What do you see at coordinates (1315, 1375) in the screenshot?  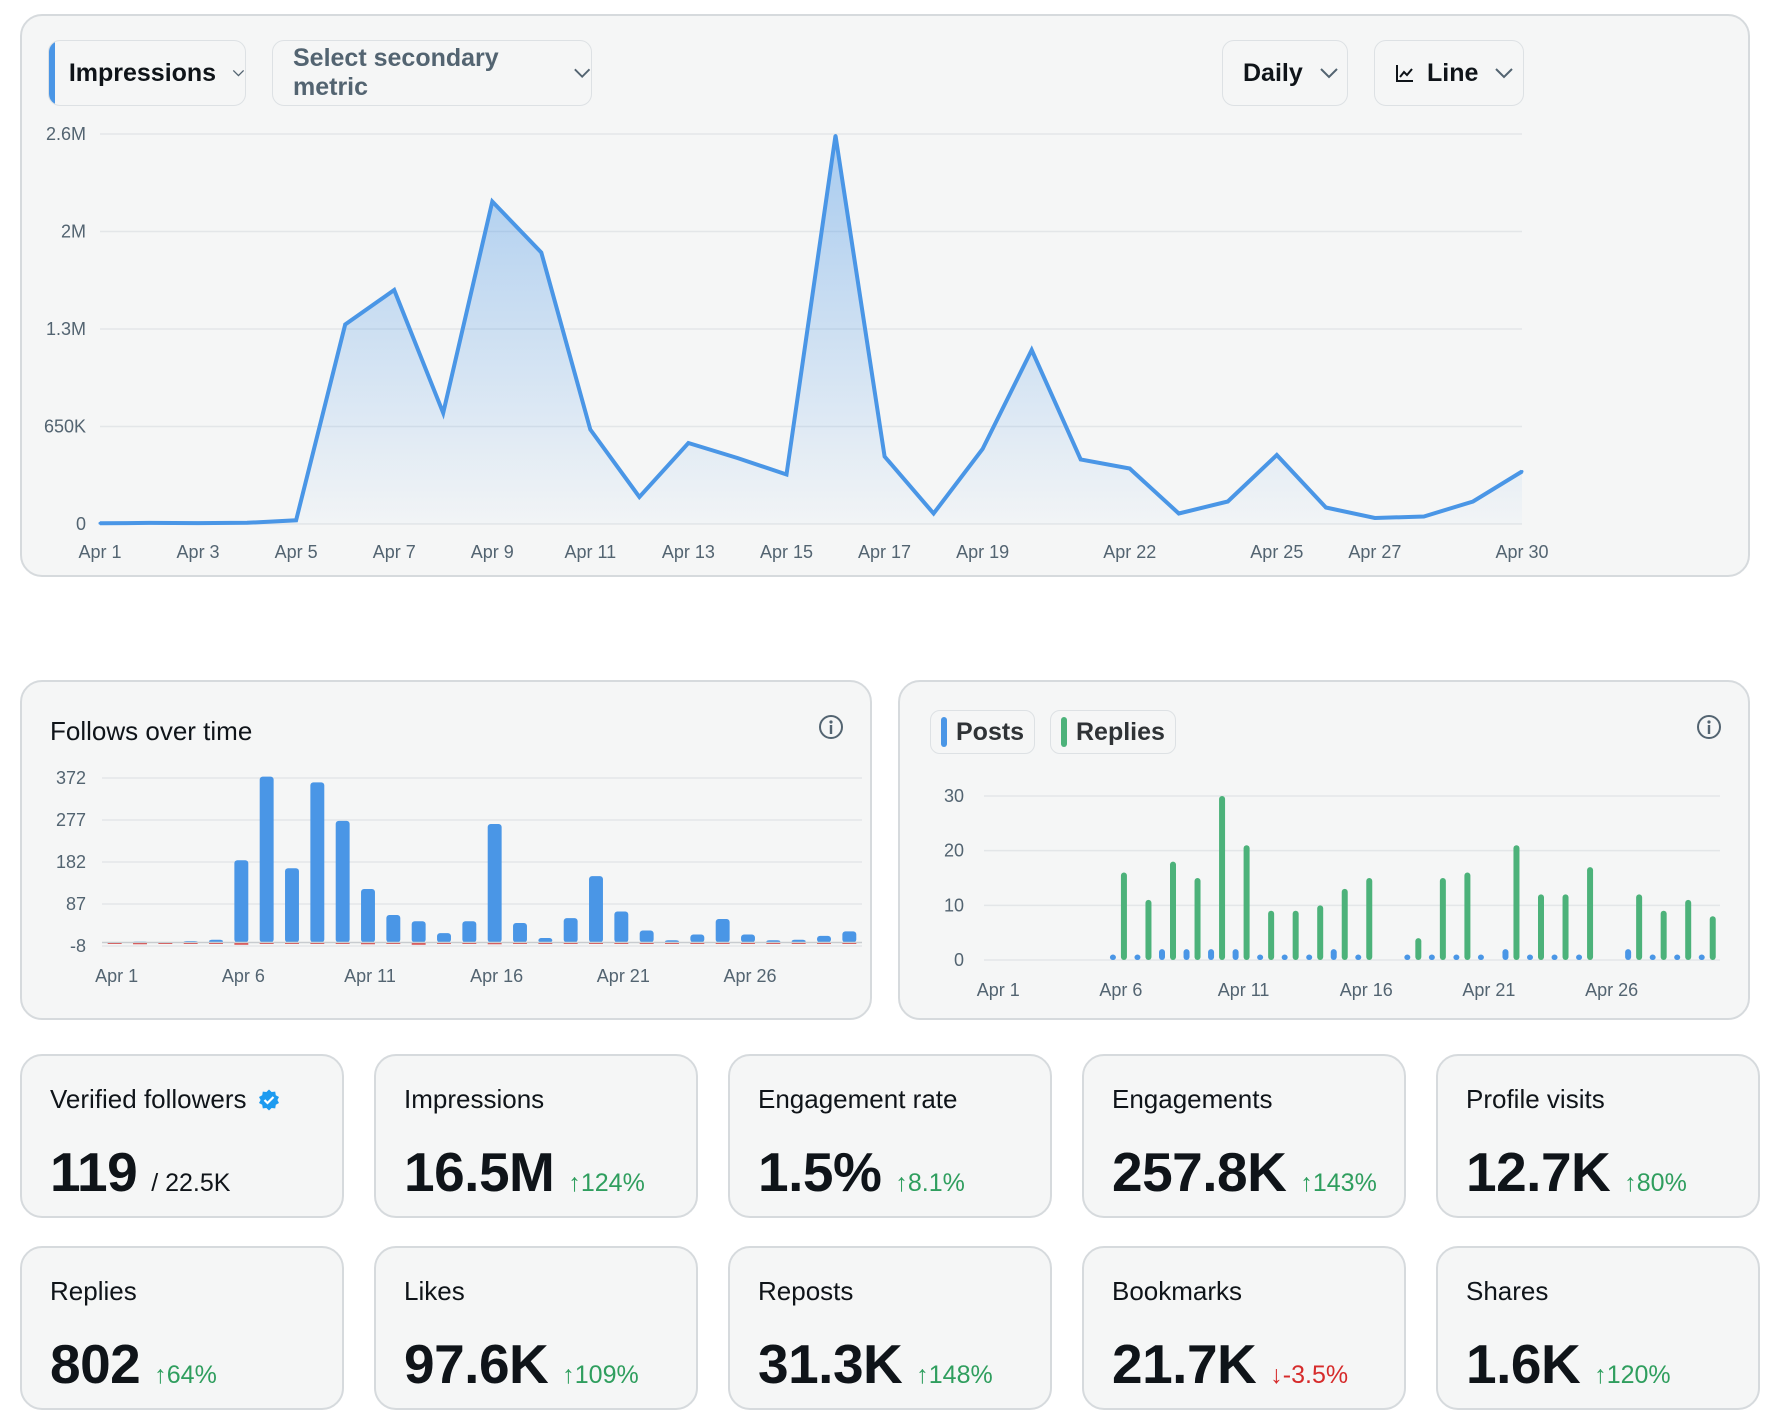 I see `stat-change-value: -3.5%` at bounding box center [1315, 1375].